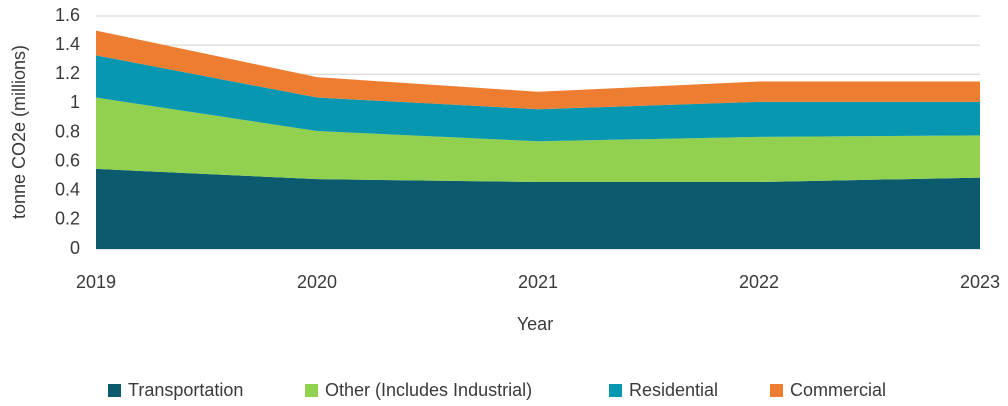 Image resolution: width=1008 pixels, height=406 pixels. What do you see at coordinates (96, 282) in the screenshot?
I see `x-tick-label: 2019` at bounding box center [96, 282].